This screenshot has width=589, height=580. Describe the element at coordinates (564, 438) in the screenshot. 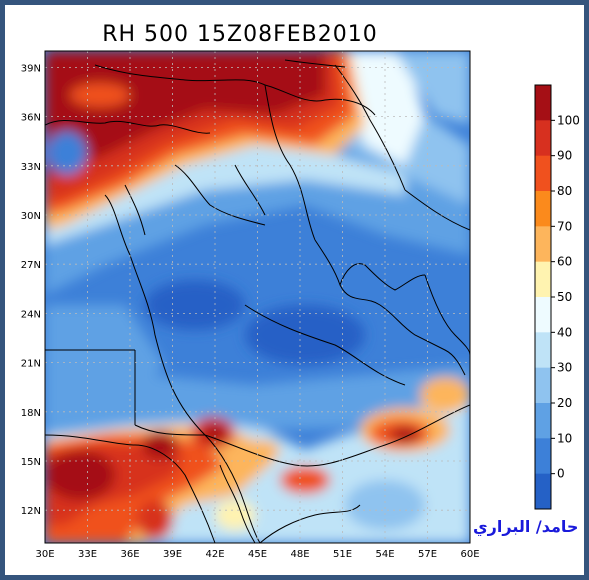

I see `colorbar-label: 10` at that location.